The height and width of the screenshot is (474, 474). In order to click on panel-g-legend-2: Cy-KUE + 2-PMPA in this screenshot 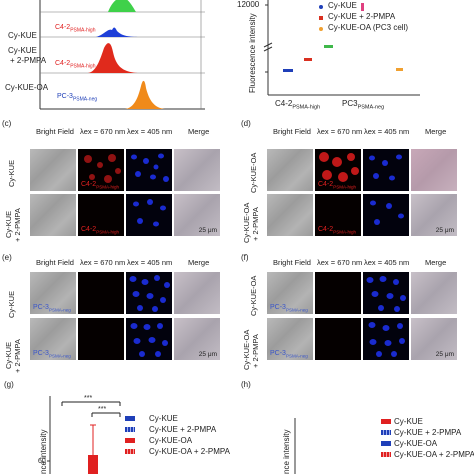, I will do `click(183, 429)`.